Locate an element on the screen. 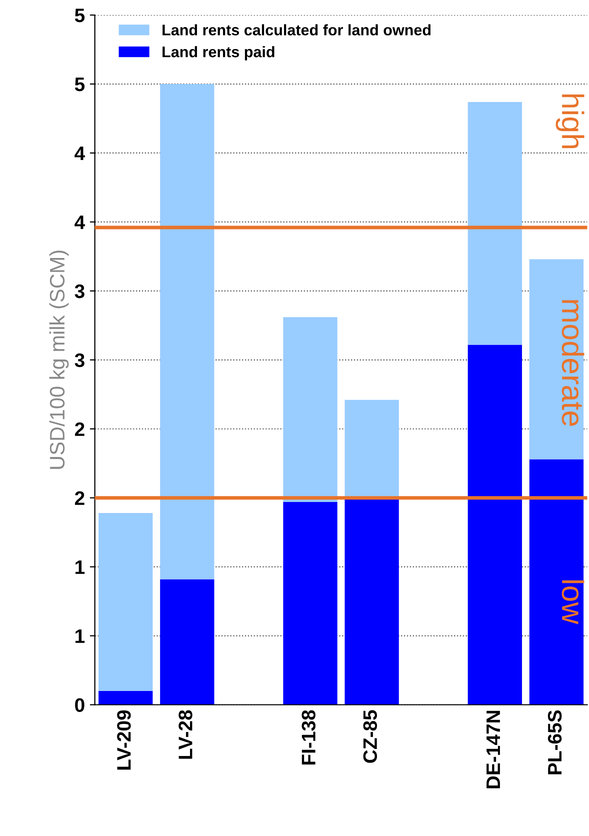  x-tick-label: LV-209 is located at coordinates (124, 740).